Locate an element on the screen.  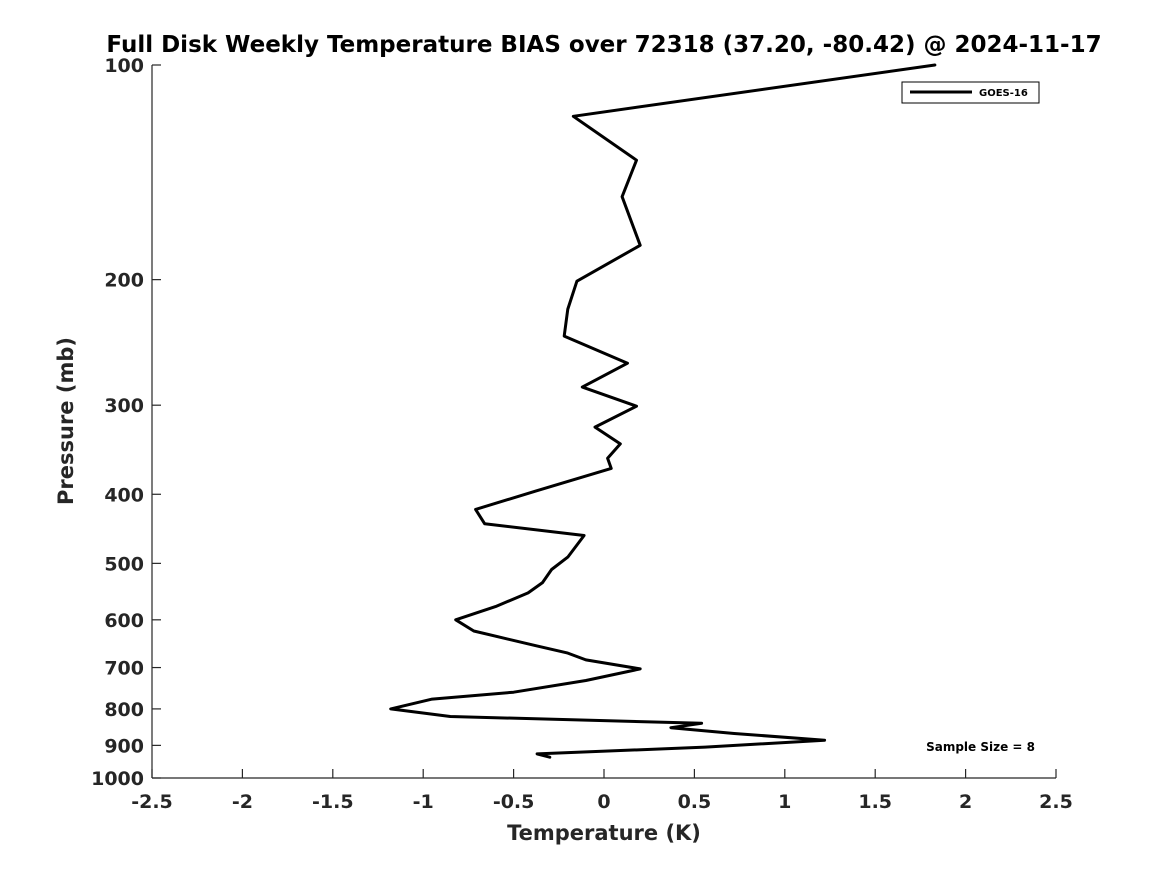
x-tick-label: 0.5 is located at coordinates (695, 802).